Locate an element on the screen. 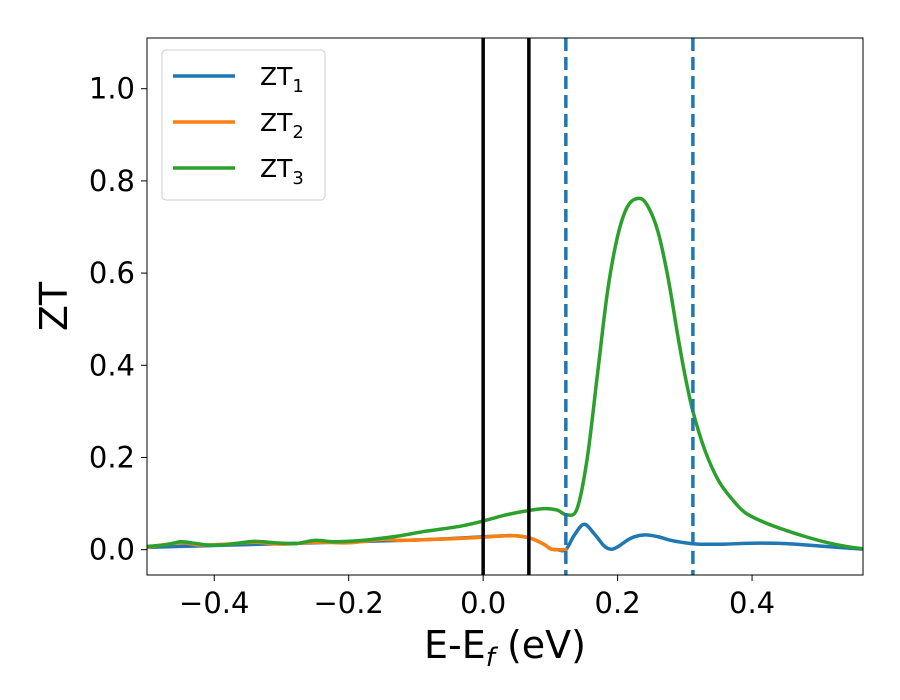  legend-frame is located at coordinates (243, 125).